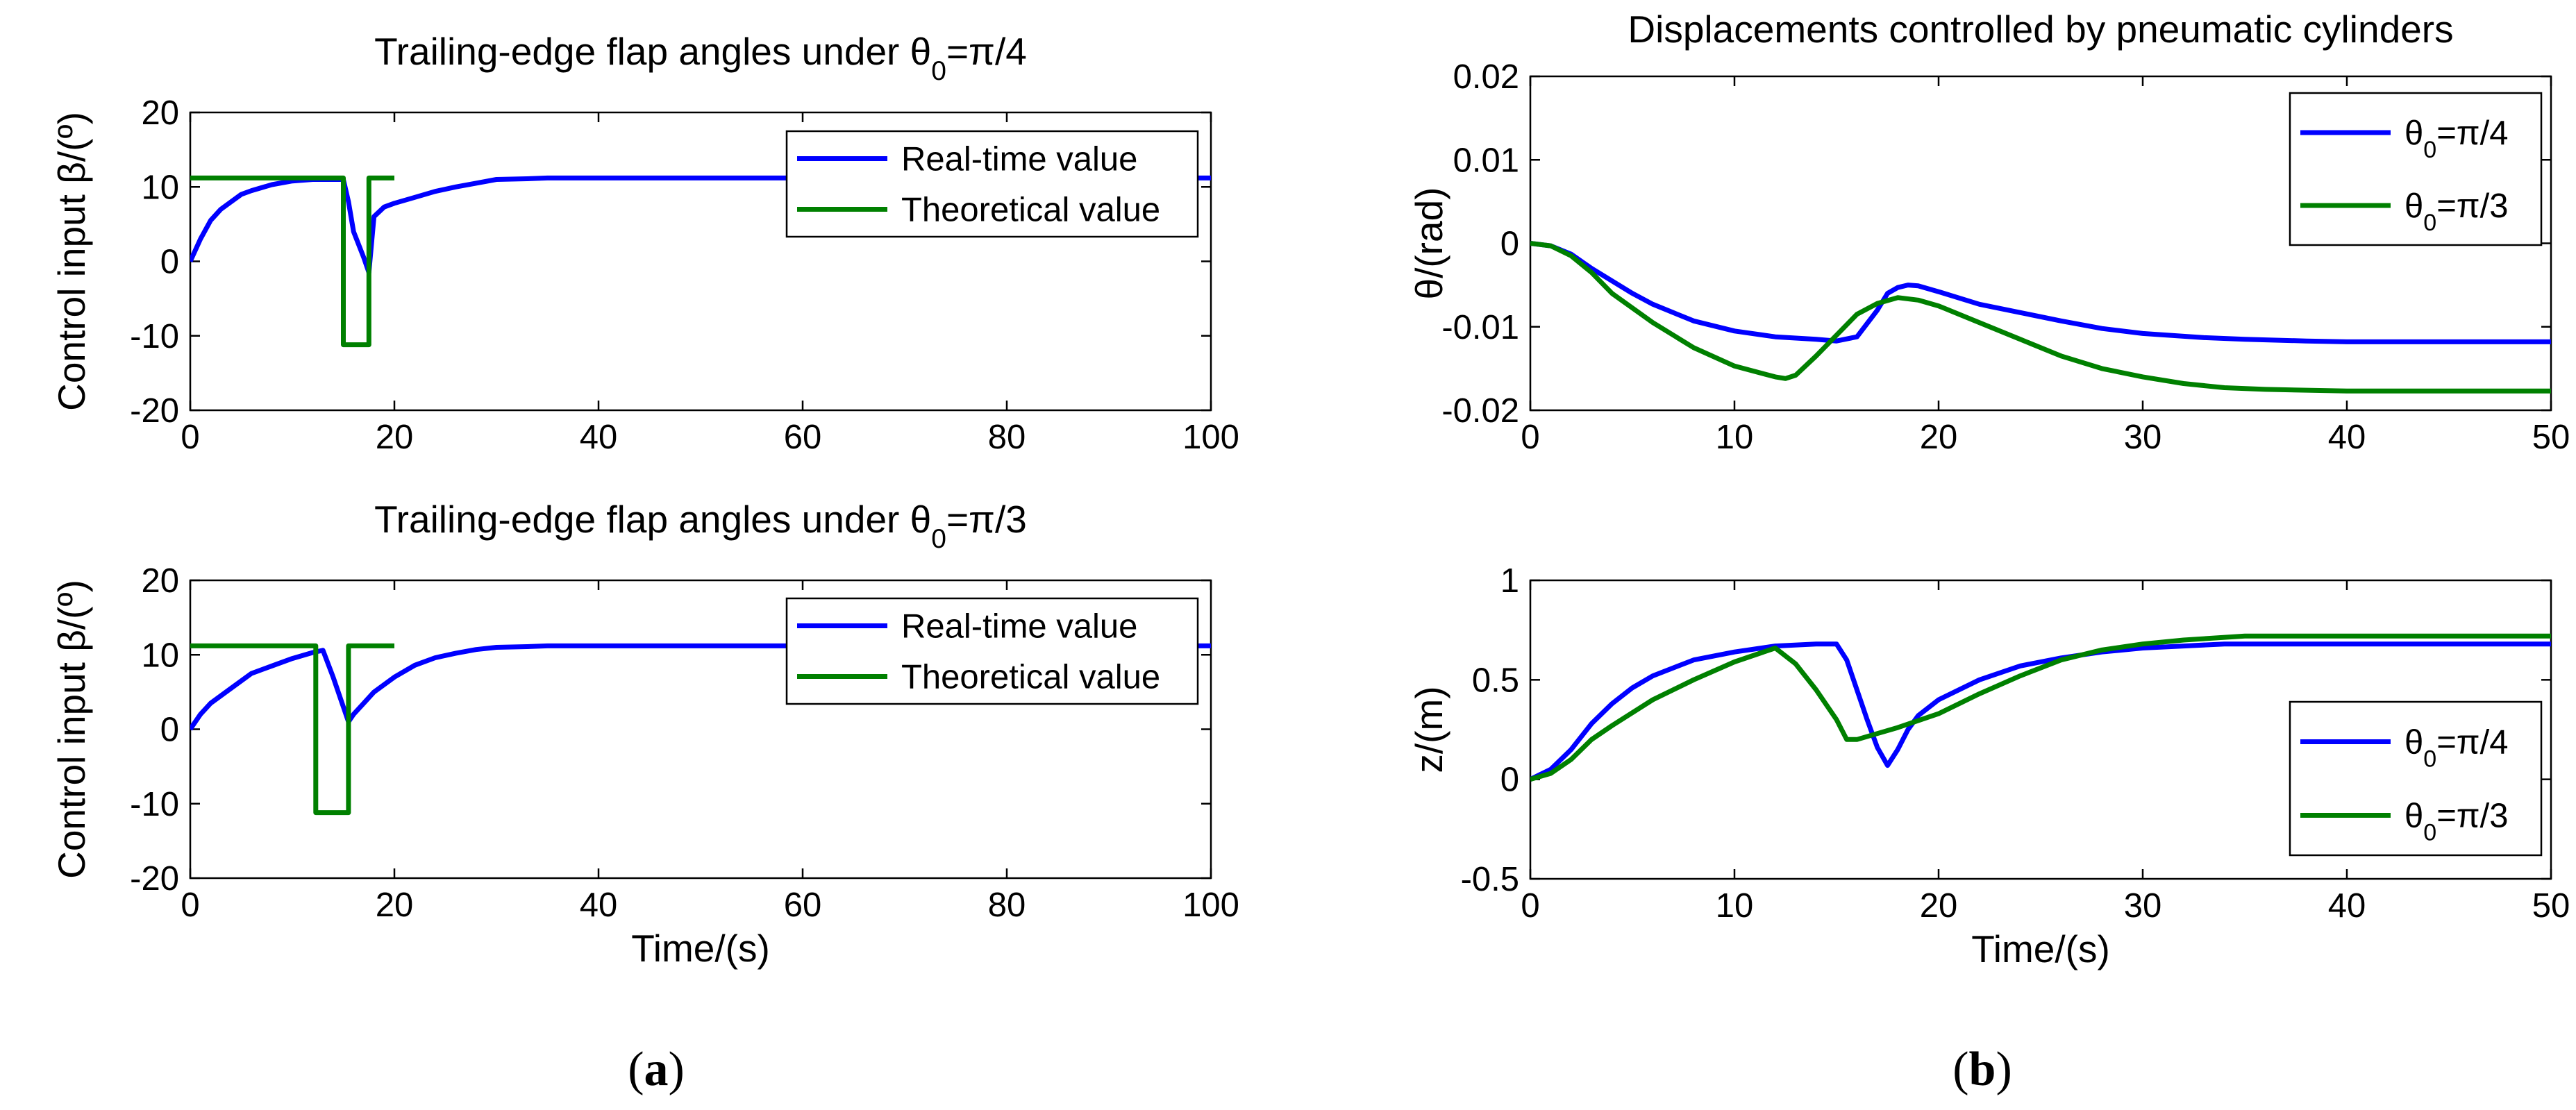 This screenshot has width=2576, height=1110. I want to click on chart-title: Trailing-edge flap angles under θ0=π/4, so click(700, 58).